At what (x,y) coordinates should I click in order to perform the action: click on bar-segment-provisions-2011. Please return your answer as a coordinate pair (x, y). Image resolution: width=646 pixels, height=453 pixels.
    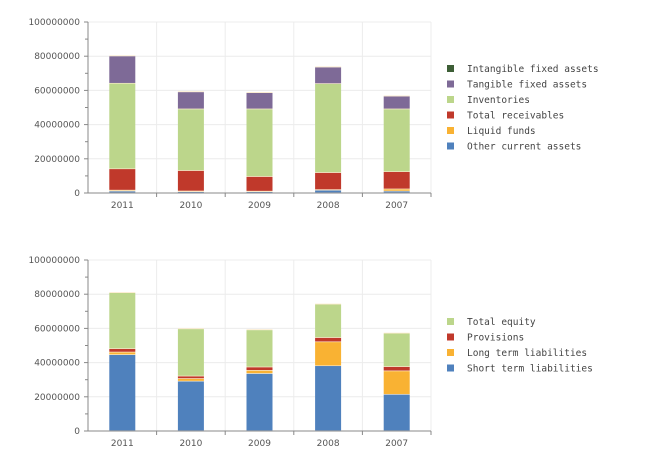
    Looking at the image, I should click on (122, 350).